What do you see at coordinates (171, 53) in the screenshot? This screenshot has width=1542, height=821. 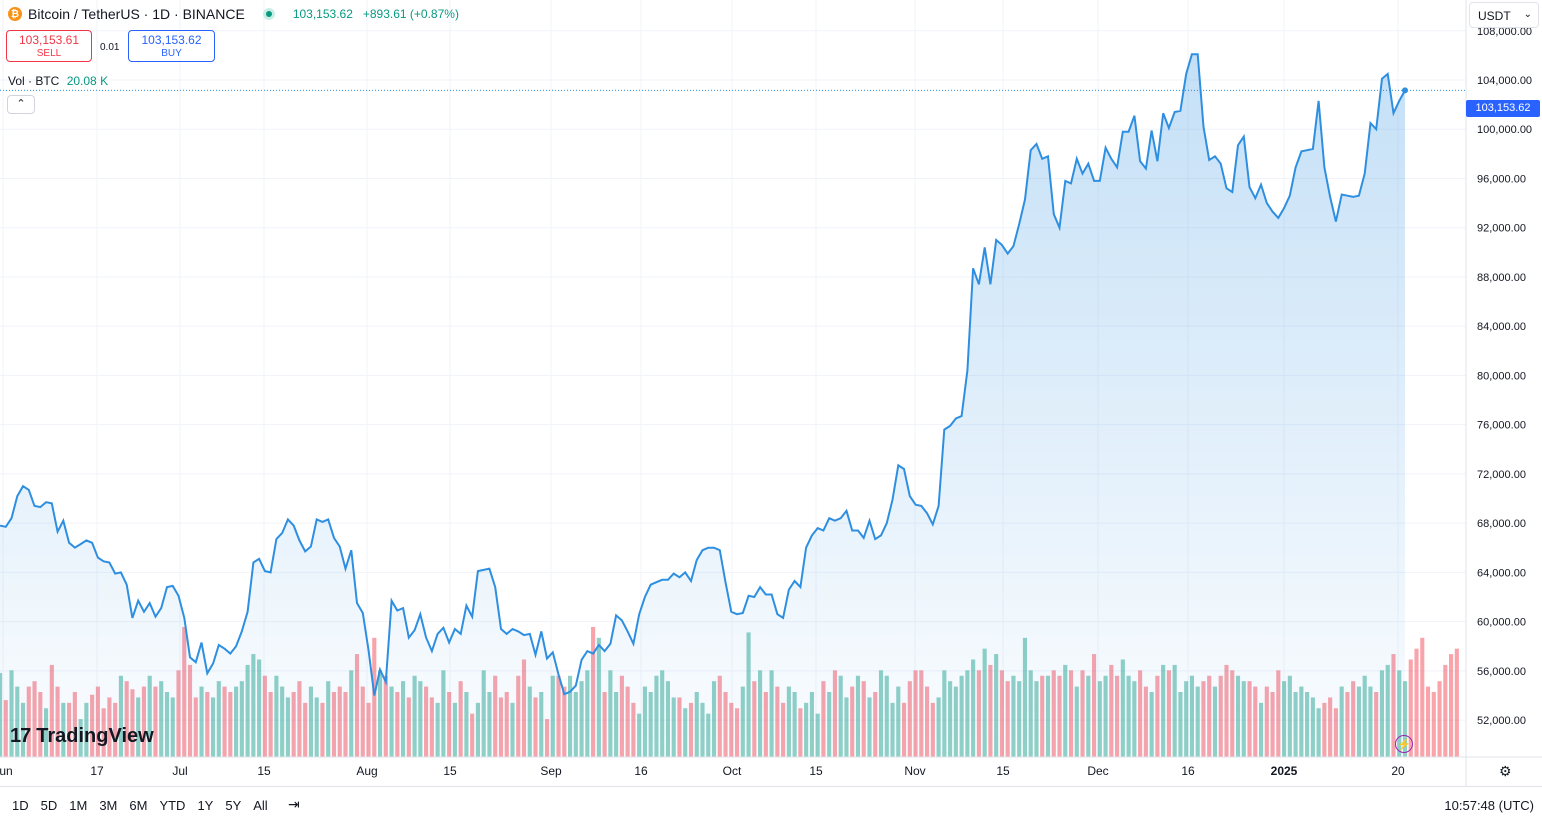 I see `buy-label: BUY` at bounding box center [171, 53].